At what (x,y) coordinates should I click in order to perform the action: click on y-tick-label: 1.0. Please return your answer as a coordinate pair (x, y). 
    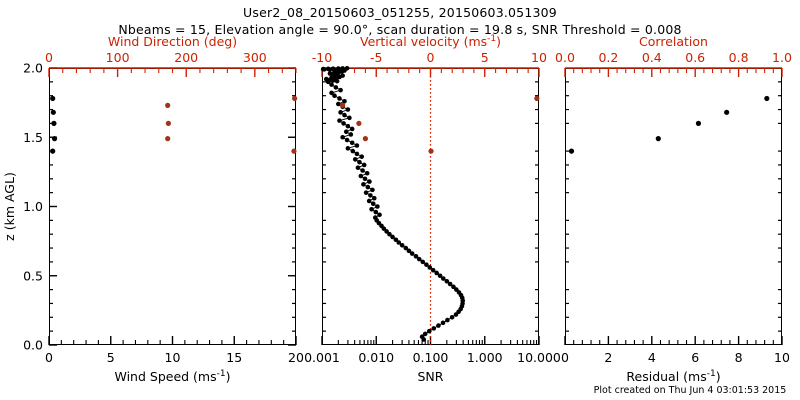
    Looking at the image, I should click on (33, 206).